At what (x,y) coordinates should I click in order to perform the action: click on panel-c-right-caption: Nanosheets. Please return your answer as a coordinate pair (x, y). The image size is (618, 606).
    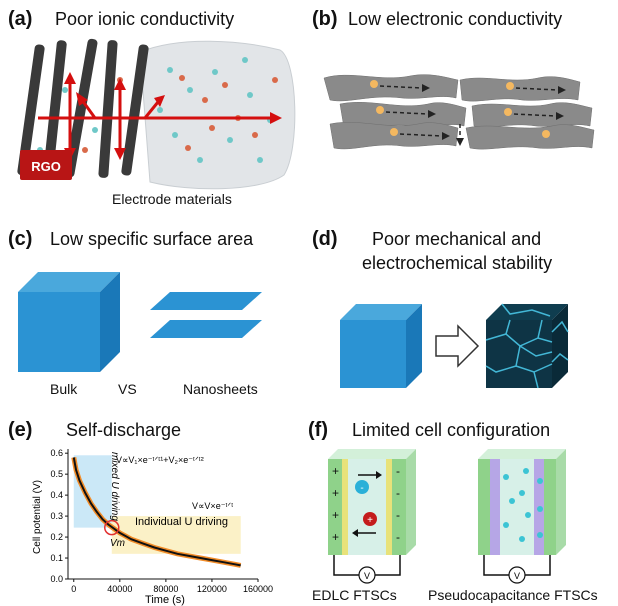
    Looking at the image, I should click on (220, 389).